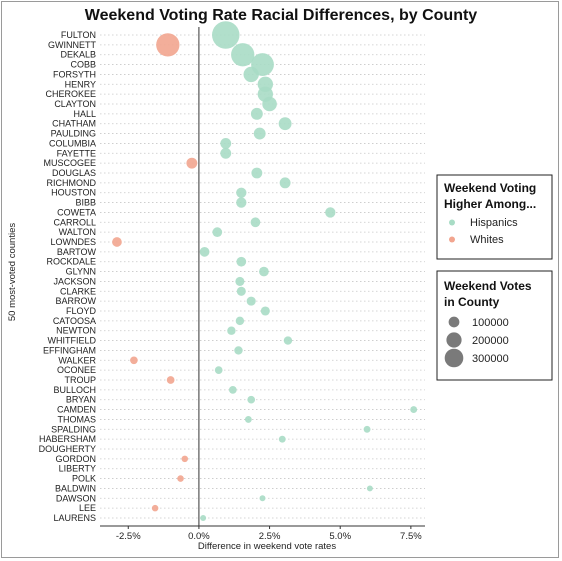  I want to click on size-legend-entries: 100000 200000 300000, so click(476, 342).